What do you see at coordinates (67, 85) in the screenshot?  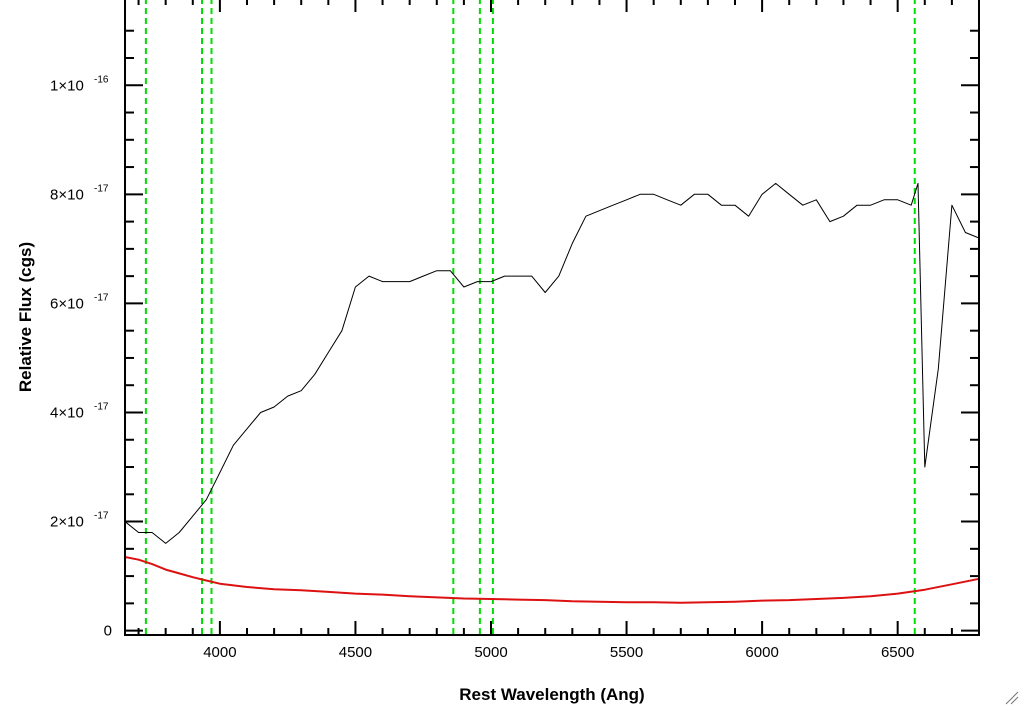 I see `y-tick-label: 1×10` at bounding box center [67, 85].